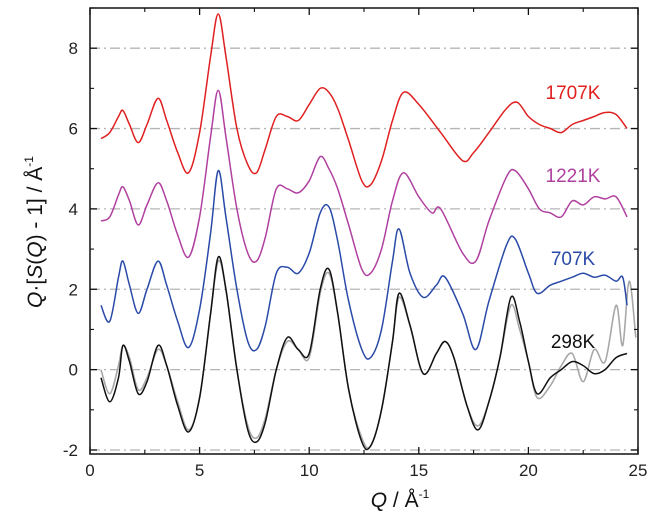 This screenshot has width=665, height=517. Describe the element at coordinates (573, 218) in the screenshot. I see `series-labels: 1707K 1221K 707K 298K` at that location.